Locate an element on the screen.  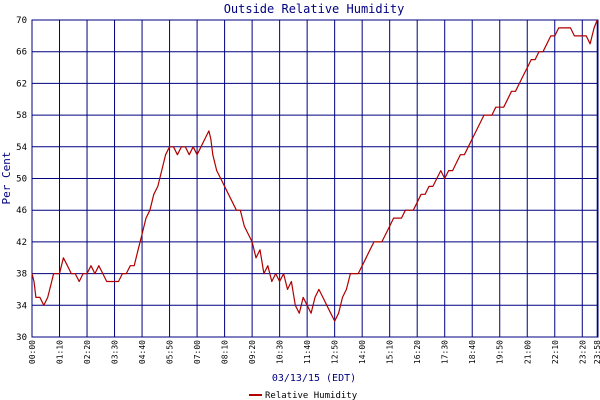
x-tick-label: 18:40 is located at coordinates (472, 352).